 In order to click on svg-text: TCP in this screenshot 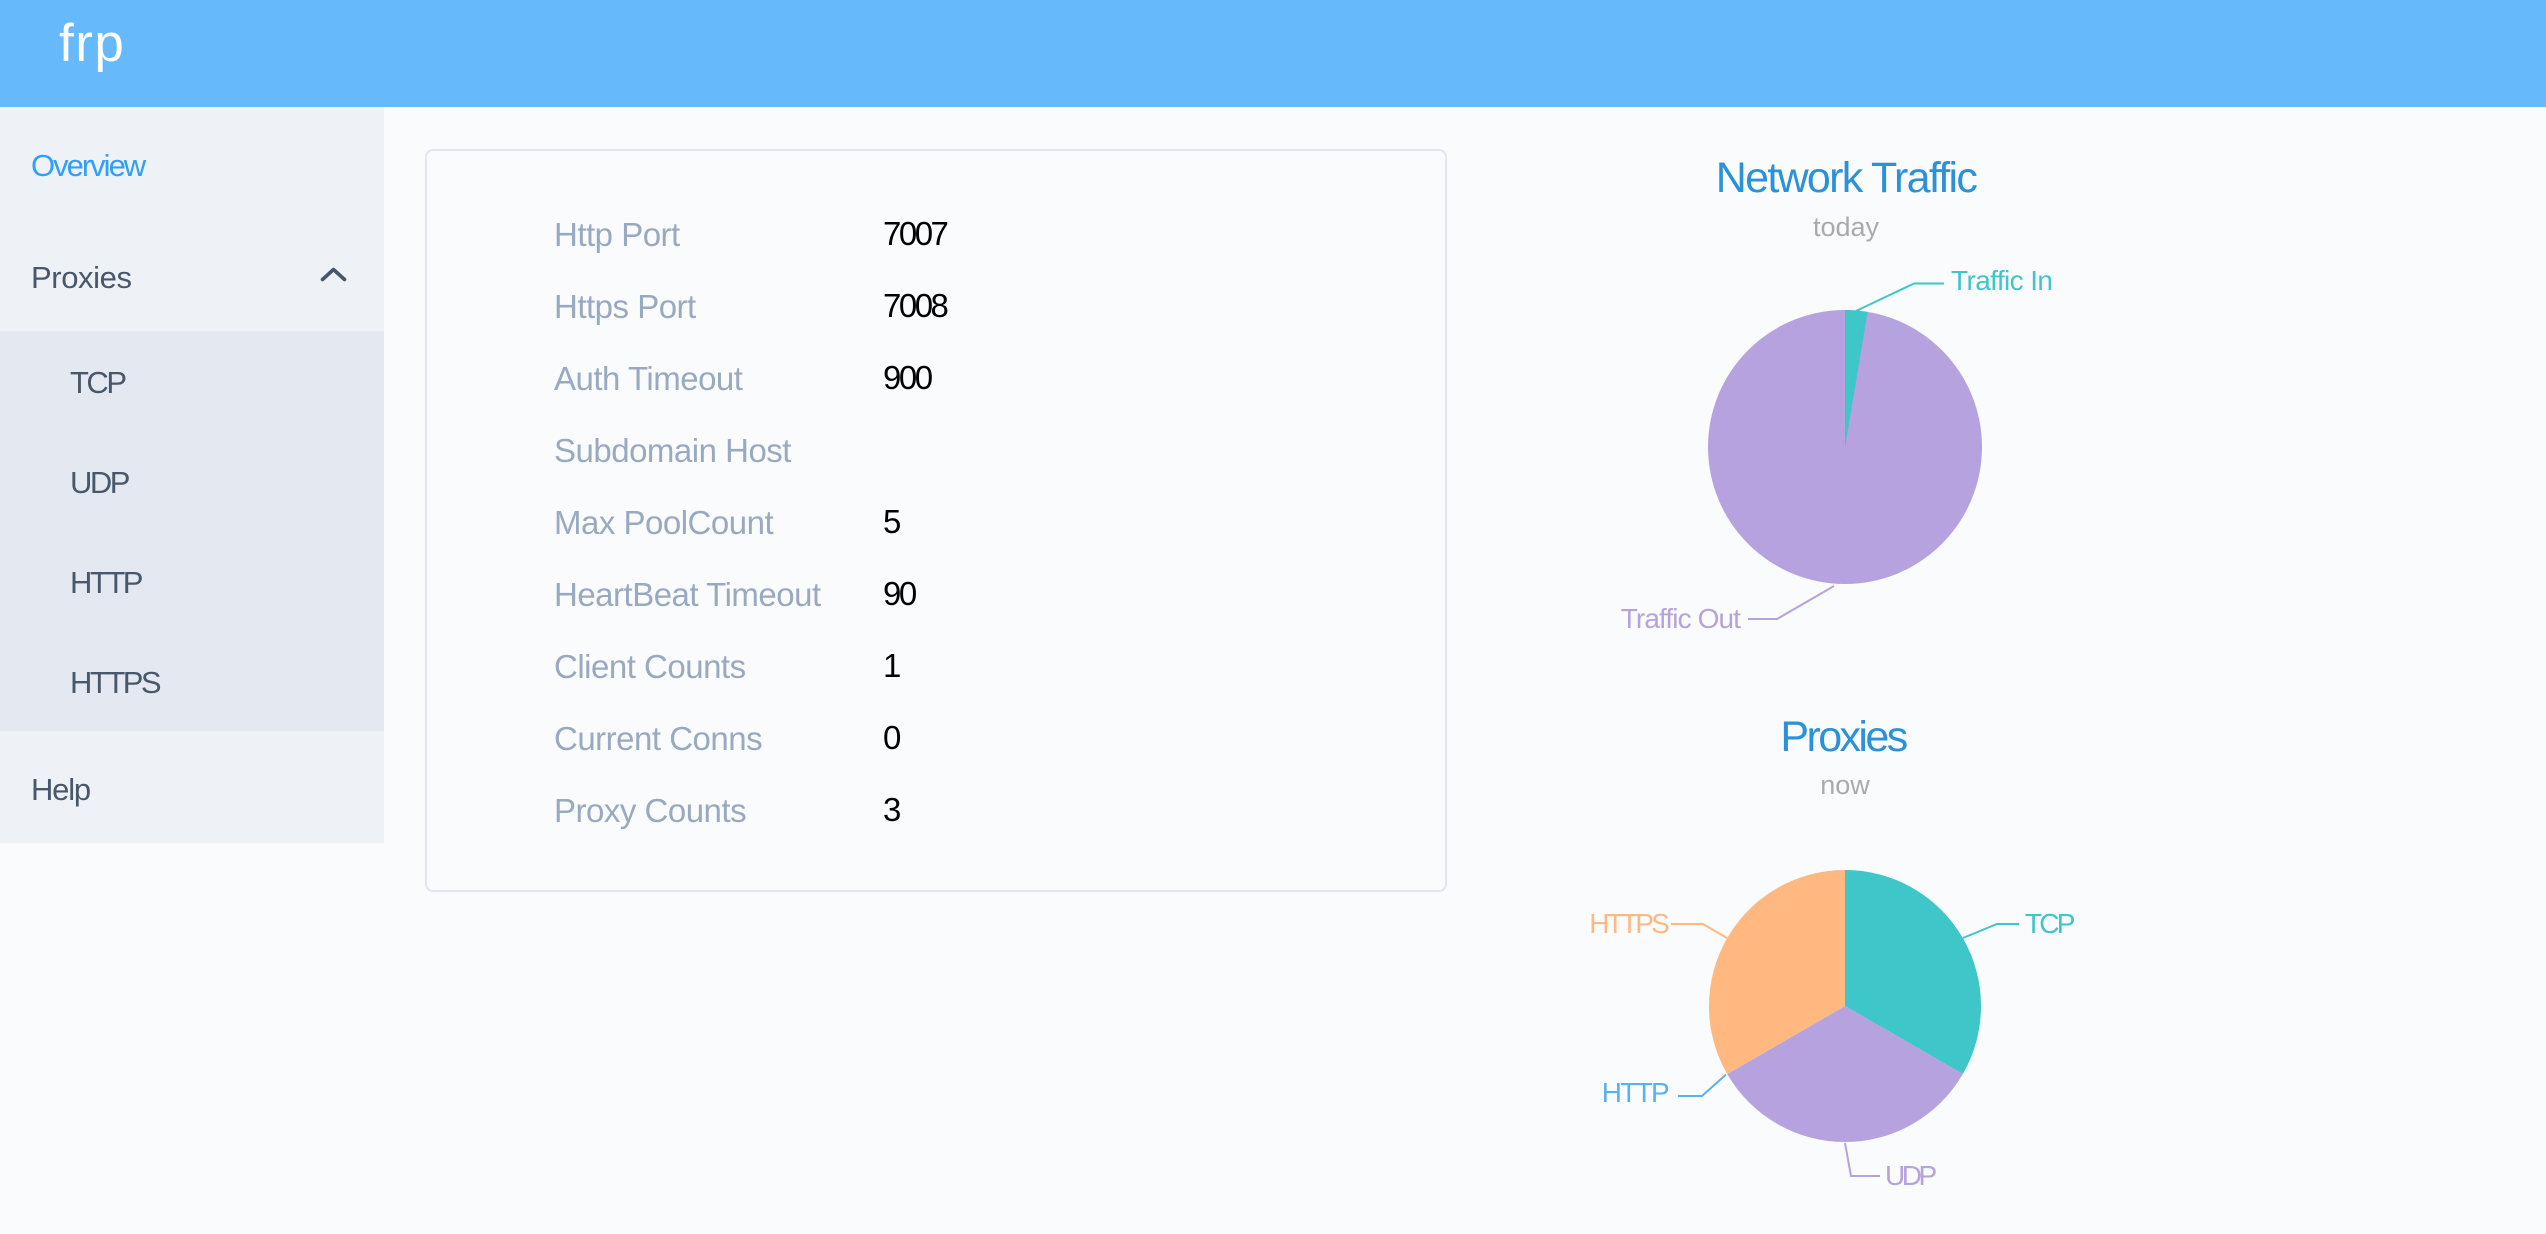, I will do `click(2050, 923)`.